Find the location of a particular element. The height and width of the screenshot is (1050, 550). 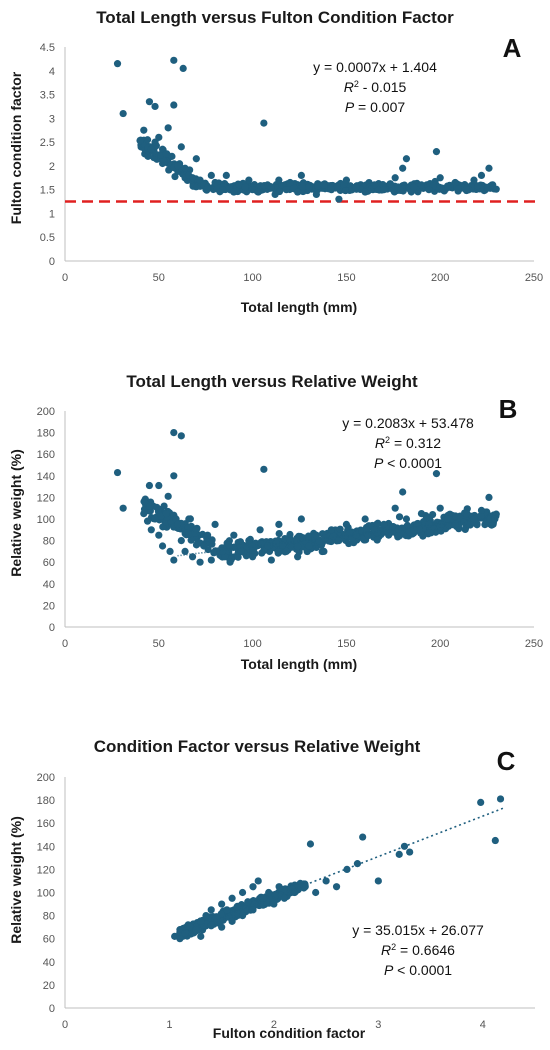

y-axis-label: Relative weight (%) is located at coordinates (16, 880).